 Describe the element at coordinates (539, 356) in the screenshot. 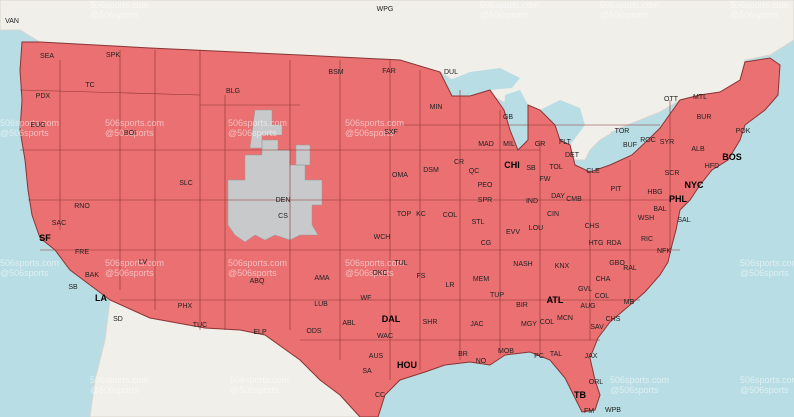

I see `market-label: PC` at that location.